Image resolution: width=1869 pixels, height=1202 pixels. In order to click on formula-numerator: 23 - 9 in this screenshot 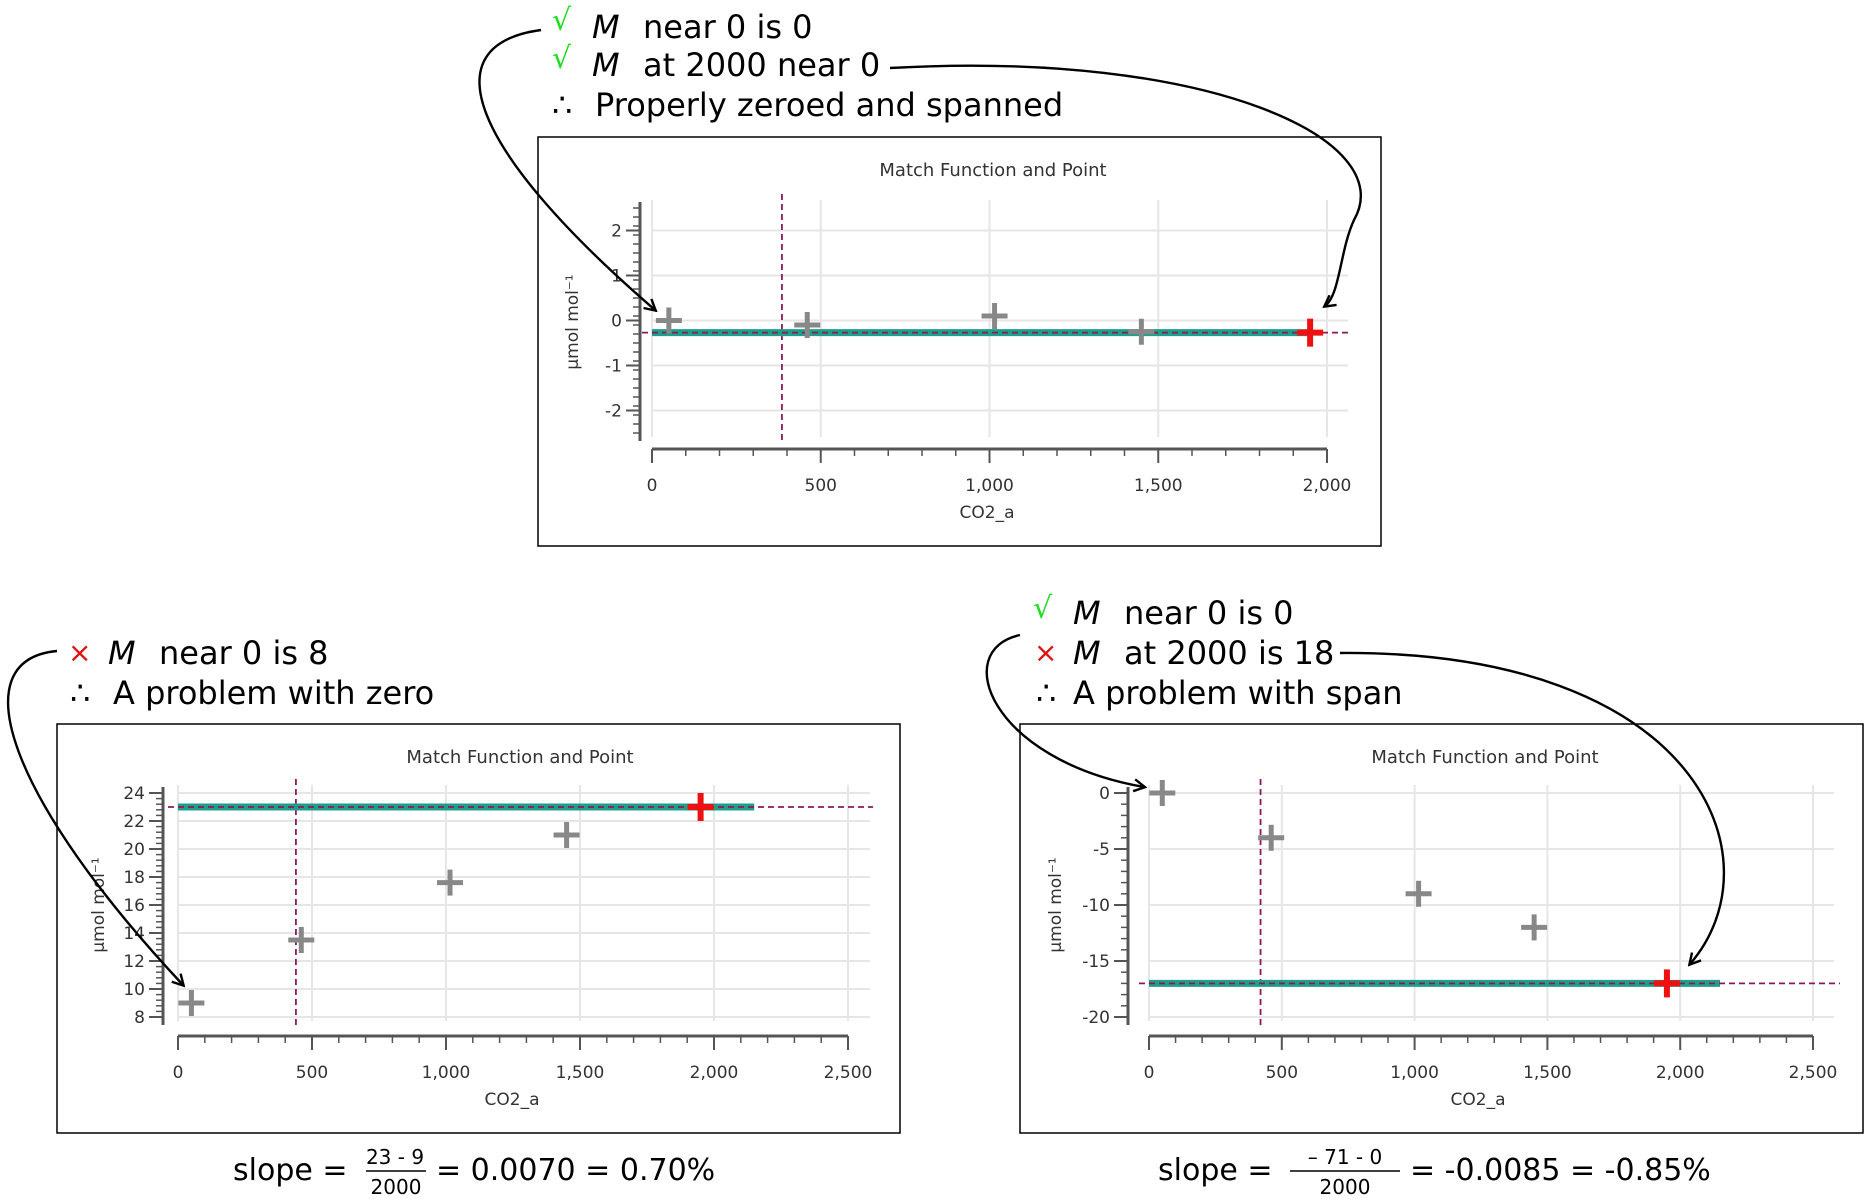, I will do `click(395, 1157)`.